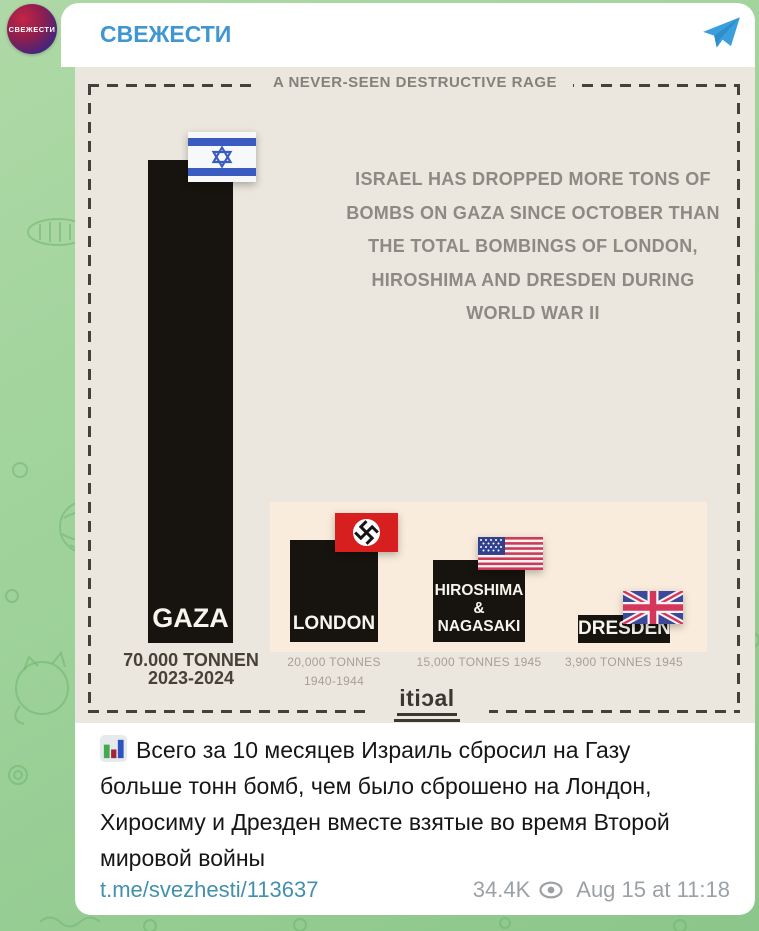 This screenshot has width=759, height=931. I want to click on publisher-logo-text: itiɔal, so click(427, 700).